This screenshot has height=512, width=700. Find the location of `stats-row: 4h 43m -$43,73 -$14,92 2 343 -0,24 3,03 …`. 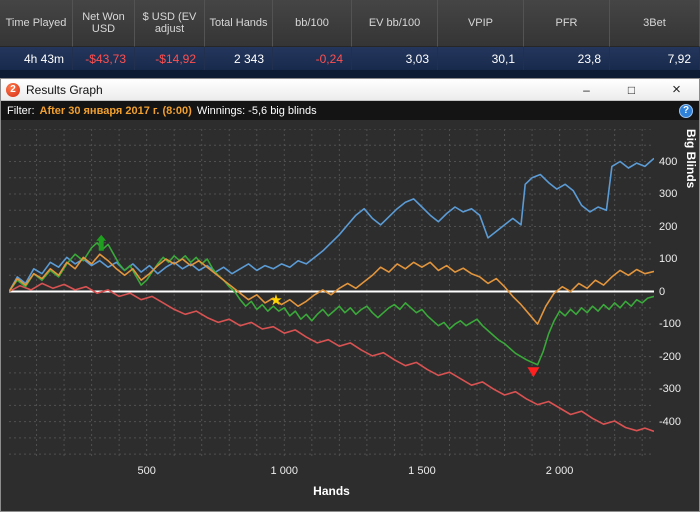

stats-row: 4h 43m -$43,73 -$14,92 2 343 -0,24 3,03 … is located at coordinates (350, 58).